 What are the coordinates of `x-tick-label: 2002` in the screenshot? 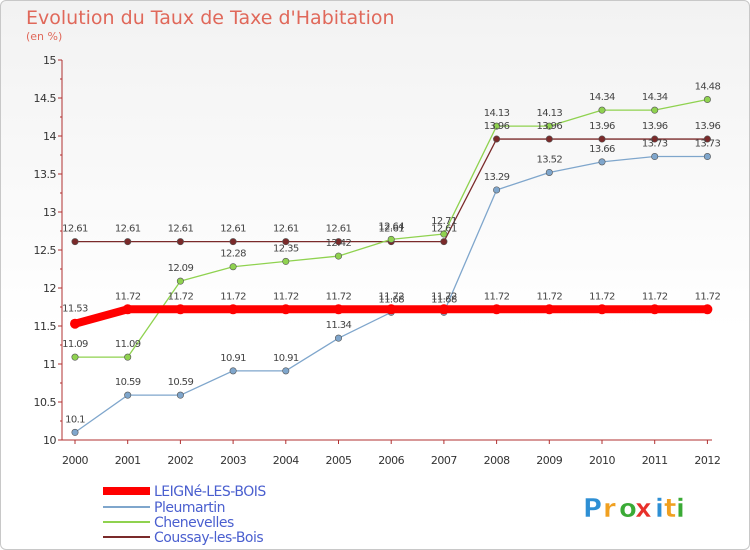 It's located at (180, 460).